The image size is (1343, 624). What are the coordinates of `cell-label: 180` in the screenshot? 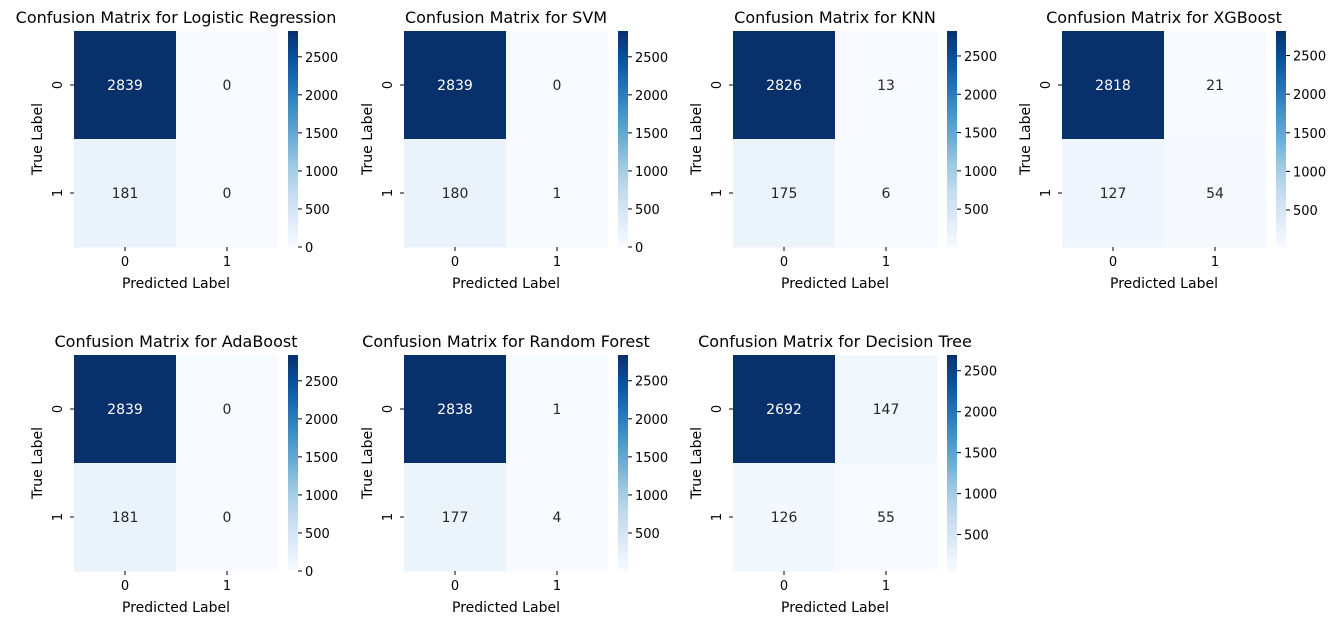 It's located at (455, 194).